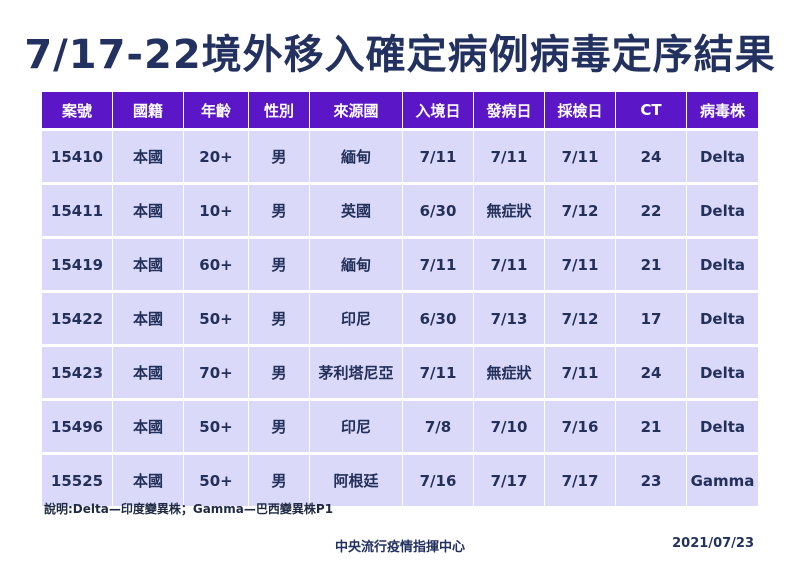  What do you see at coordinates (216, 110) in the screenshot?
I see `column-header: 年齡` at bounding box center [216, 110].